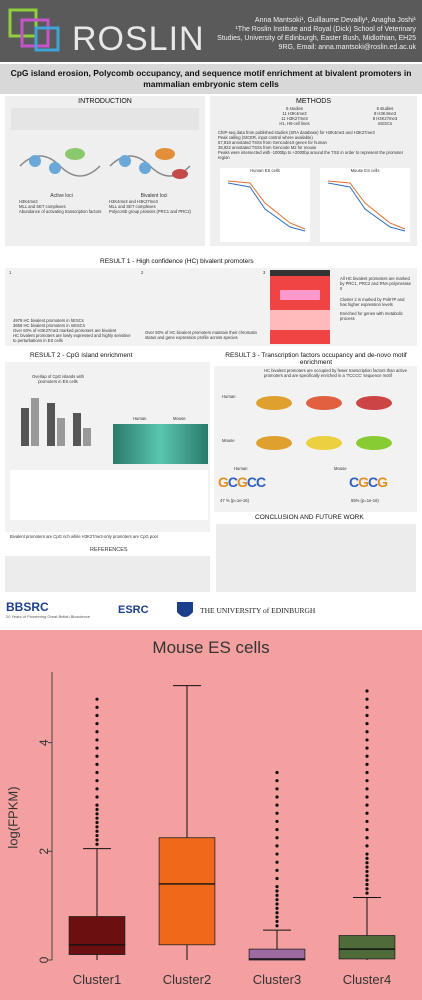 The width and height of the screenshot is (422, 1000). I want to click on result3-species-label: Human, so click(229, 396).